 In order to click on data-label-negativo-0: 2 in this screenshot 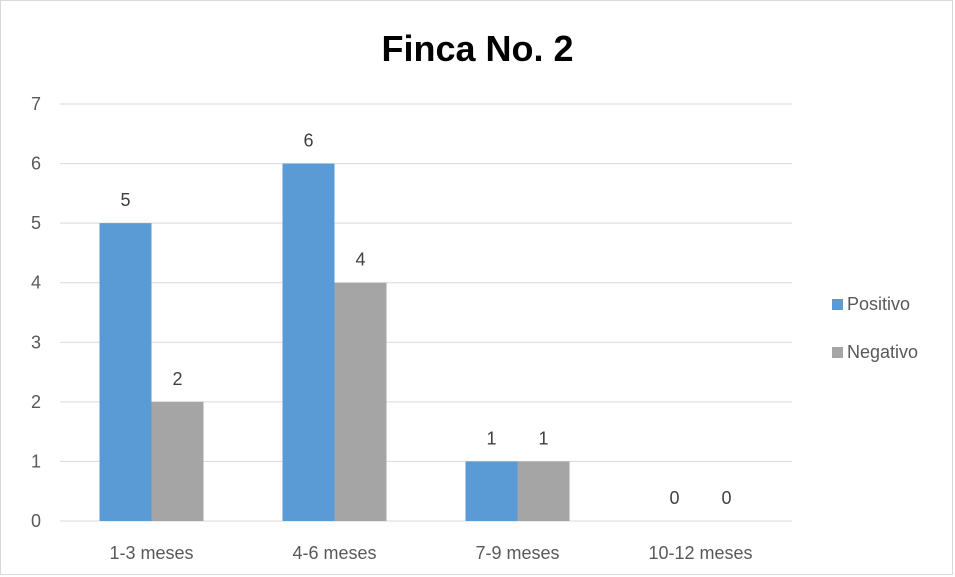, I will do `click(177, 379)`.